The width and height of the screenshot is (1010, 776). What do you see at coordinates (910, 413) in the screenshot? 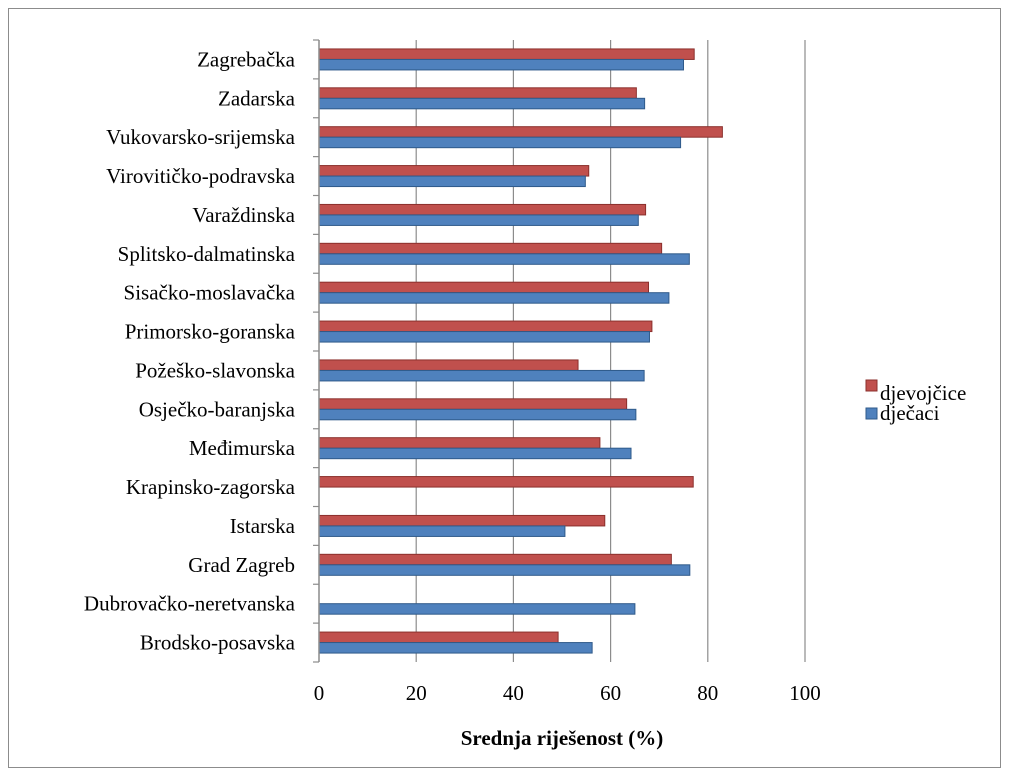
I see `legend-label: dječaci` at bounding box center [910, 413].